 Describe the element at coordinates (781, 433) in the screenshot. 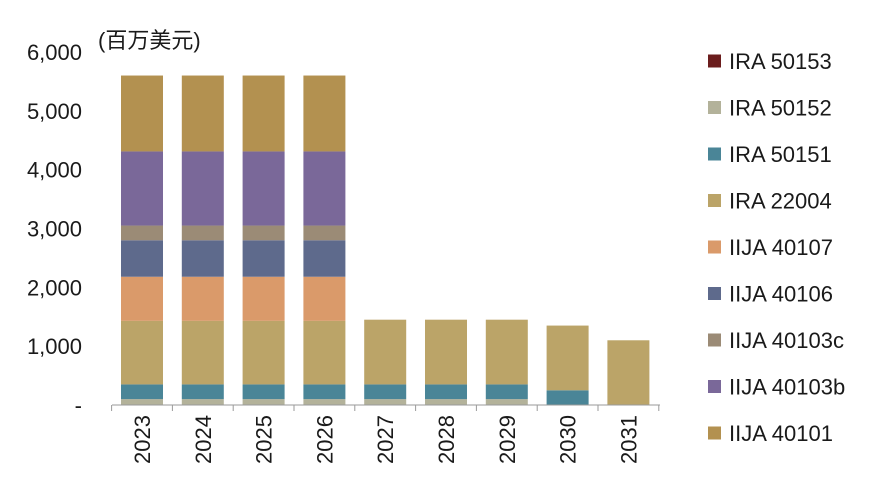

I see `legend-label: IIJA 40101` at that location.